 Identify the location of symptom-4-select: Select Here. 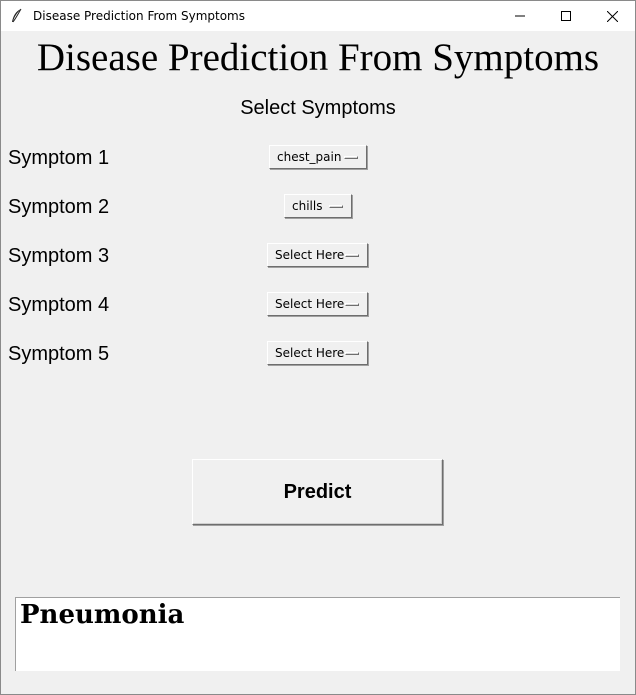
(317, 304).